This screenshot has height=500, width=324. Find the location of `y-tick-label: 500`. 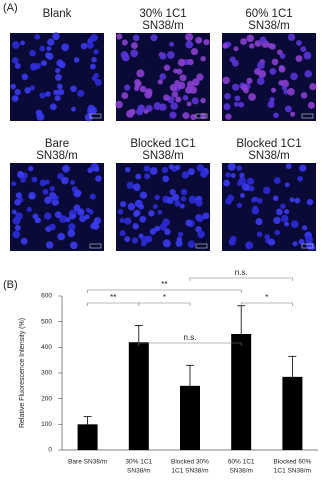

y-tick-label: 500 is located at coordinates (46, 321).